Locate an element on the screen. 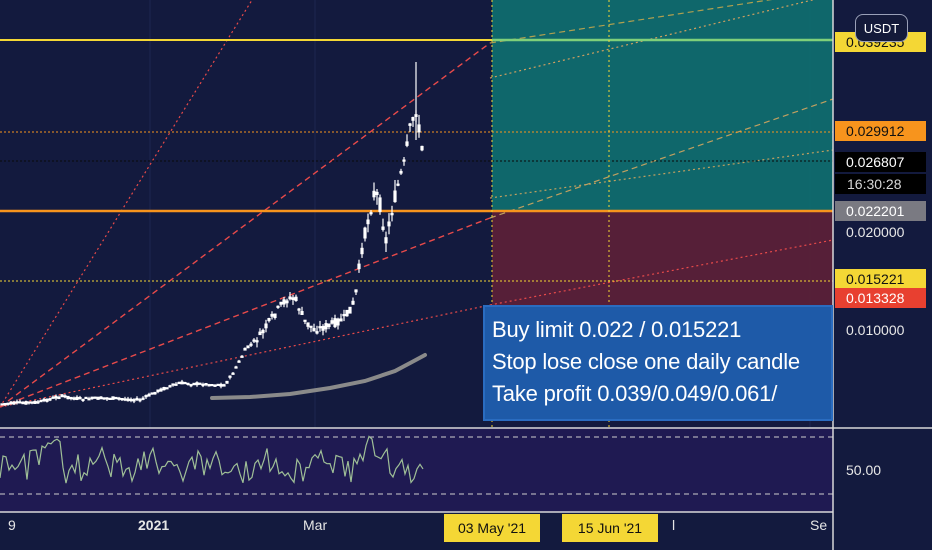 The height and width of the screenshot is (550, 932). moving-average-line is located at coordinates (318, 376).